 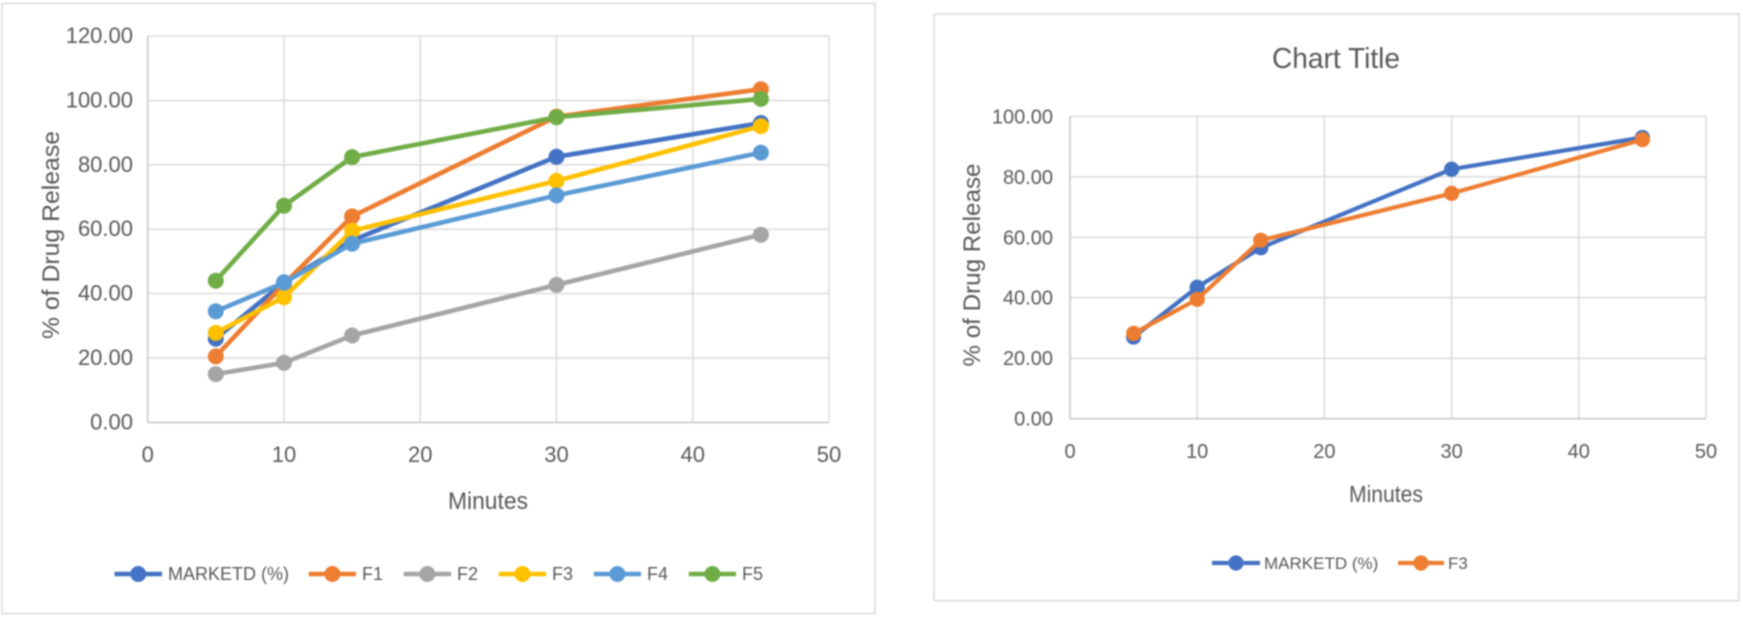 I want to click on svg-text: Chart Title, so click(x=1336, y=59).